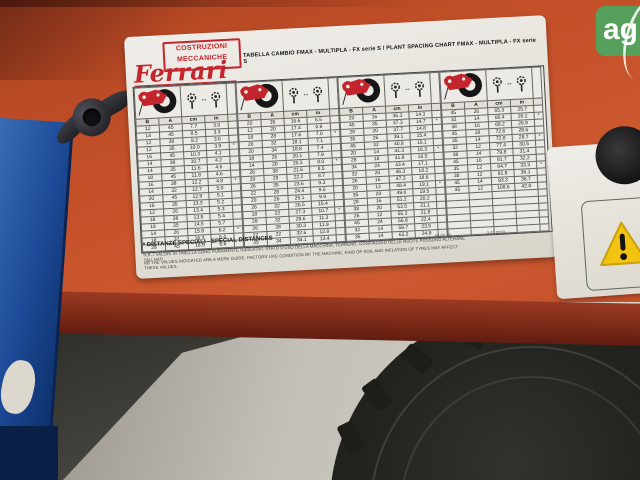  What do you see at coordinates (210, 3) in the screenshot?
I see `panel-top-edge` at bounding box center [210, 3].